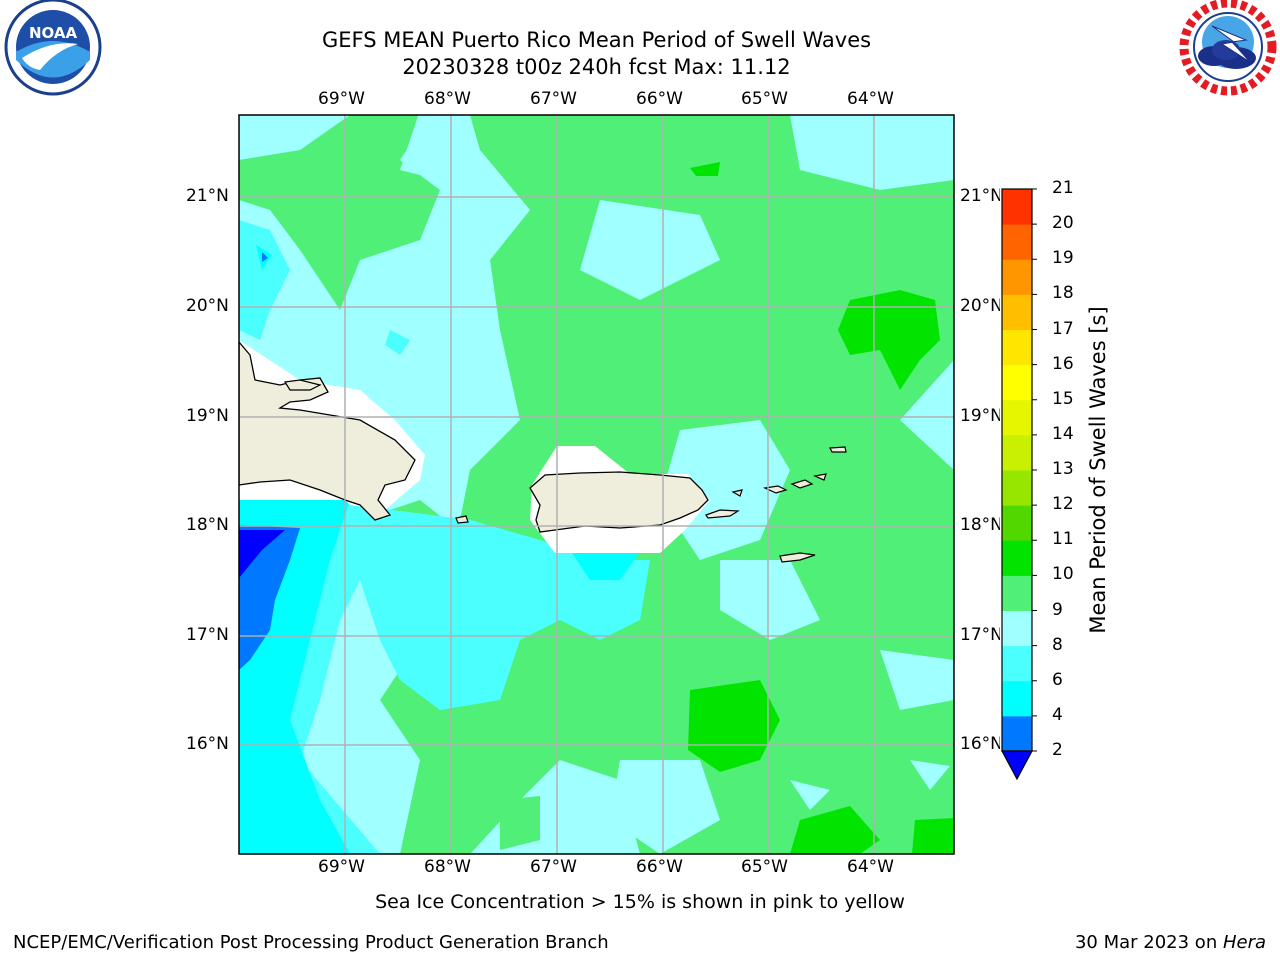  What do you see at coordinates (447, 99) in the screenshot?
I see `lon-label-top-68w: 68°W` at bounding box center [447, 99].